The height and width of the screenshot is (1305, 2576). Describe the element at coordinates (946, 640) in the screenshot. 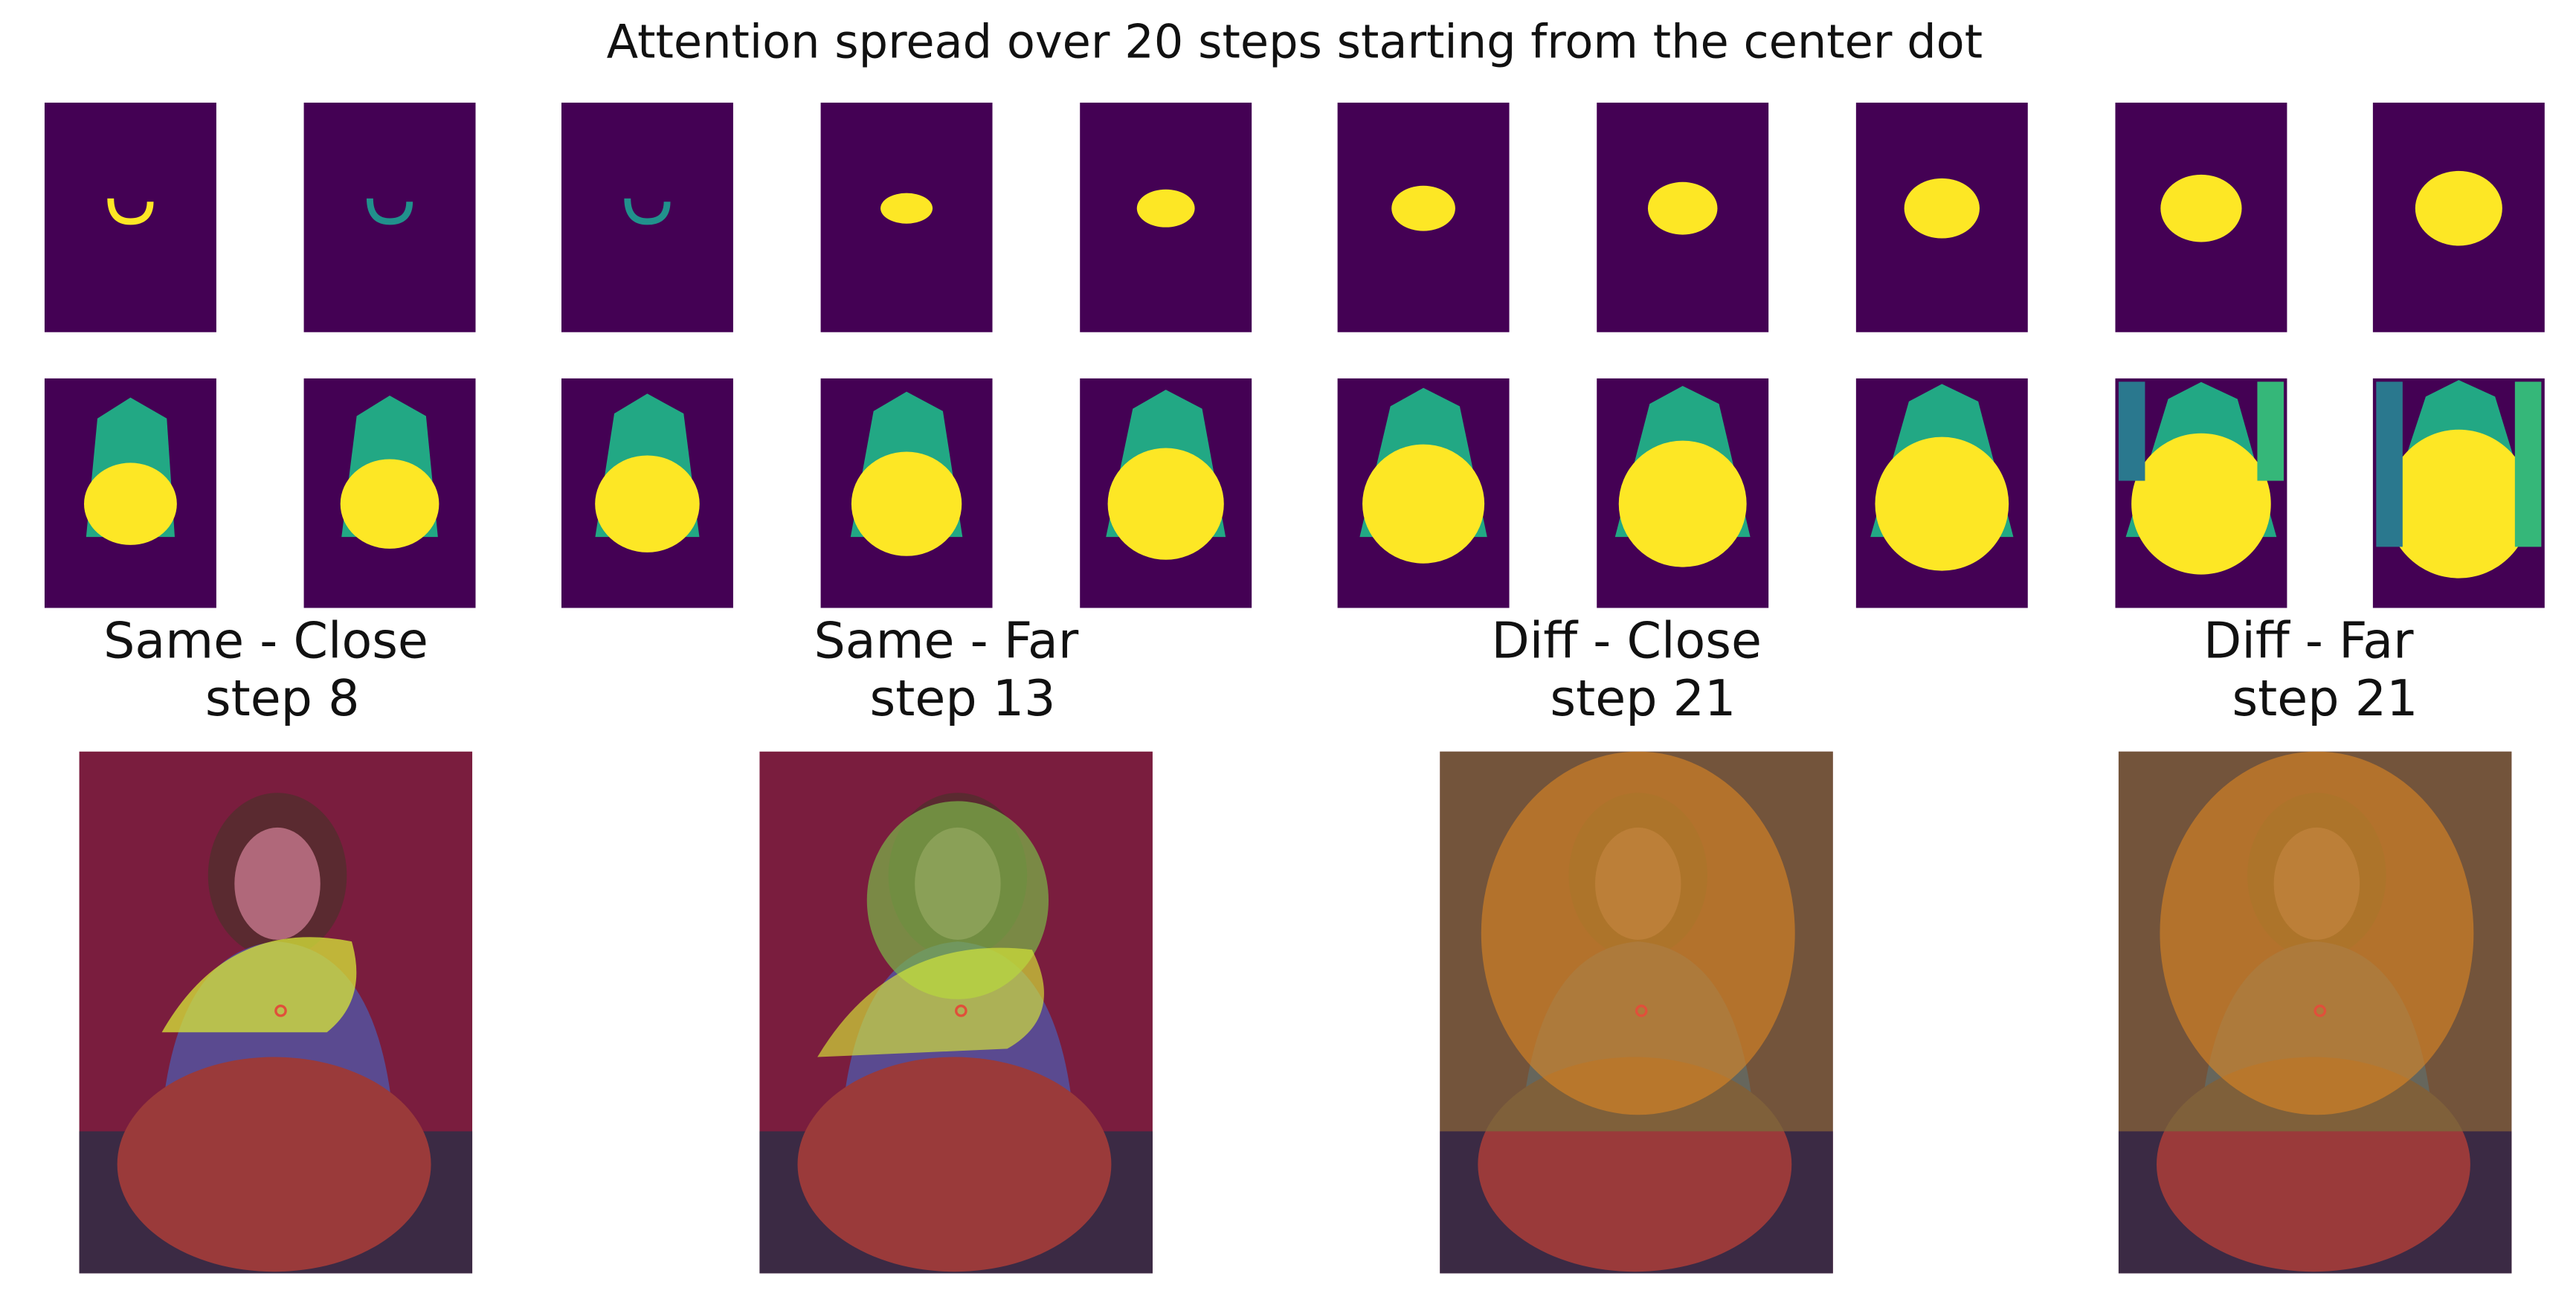

I see `panel-label: Same - Far` at that location.